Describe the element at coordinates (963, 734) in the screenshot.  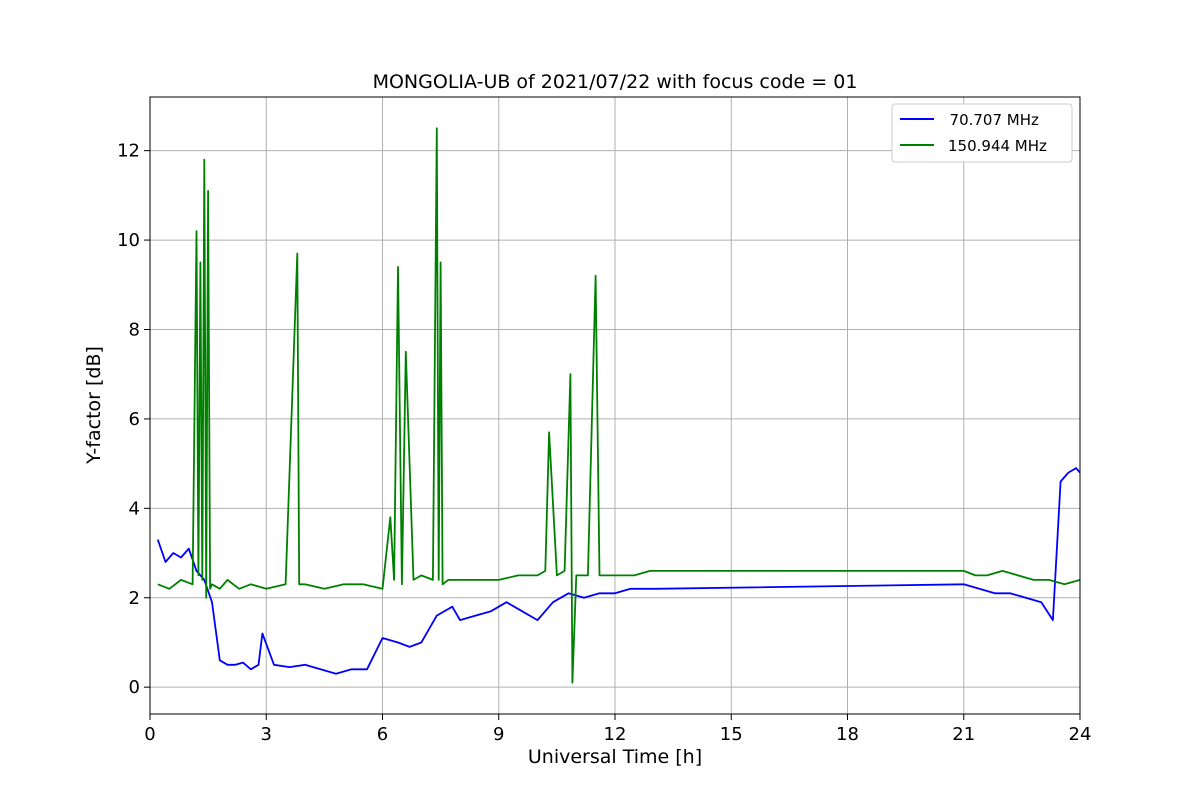
I see `x-tick-label: 21` at that location.